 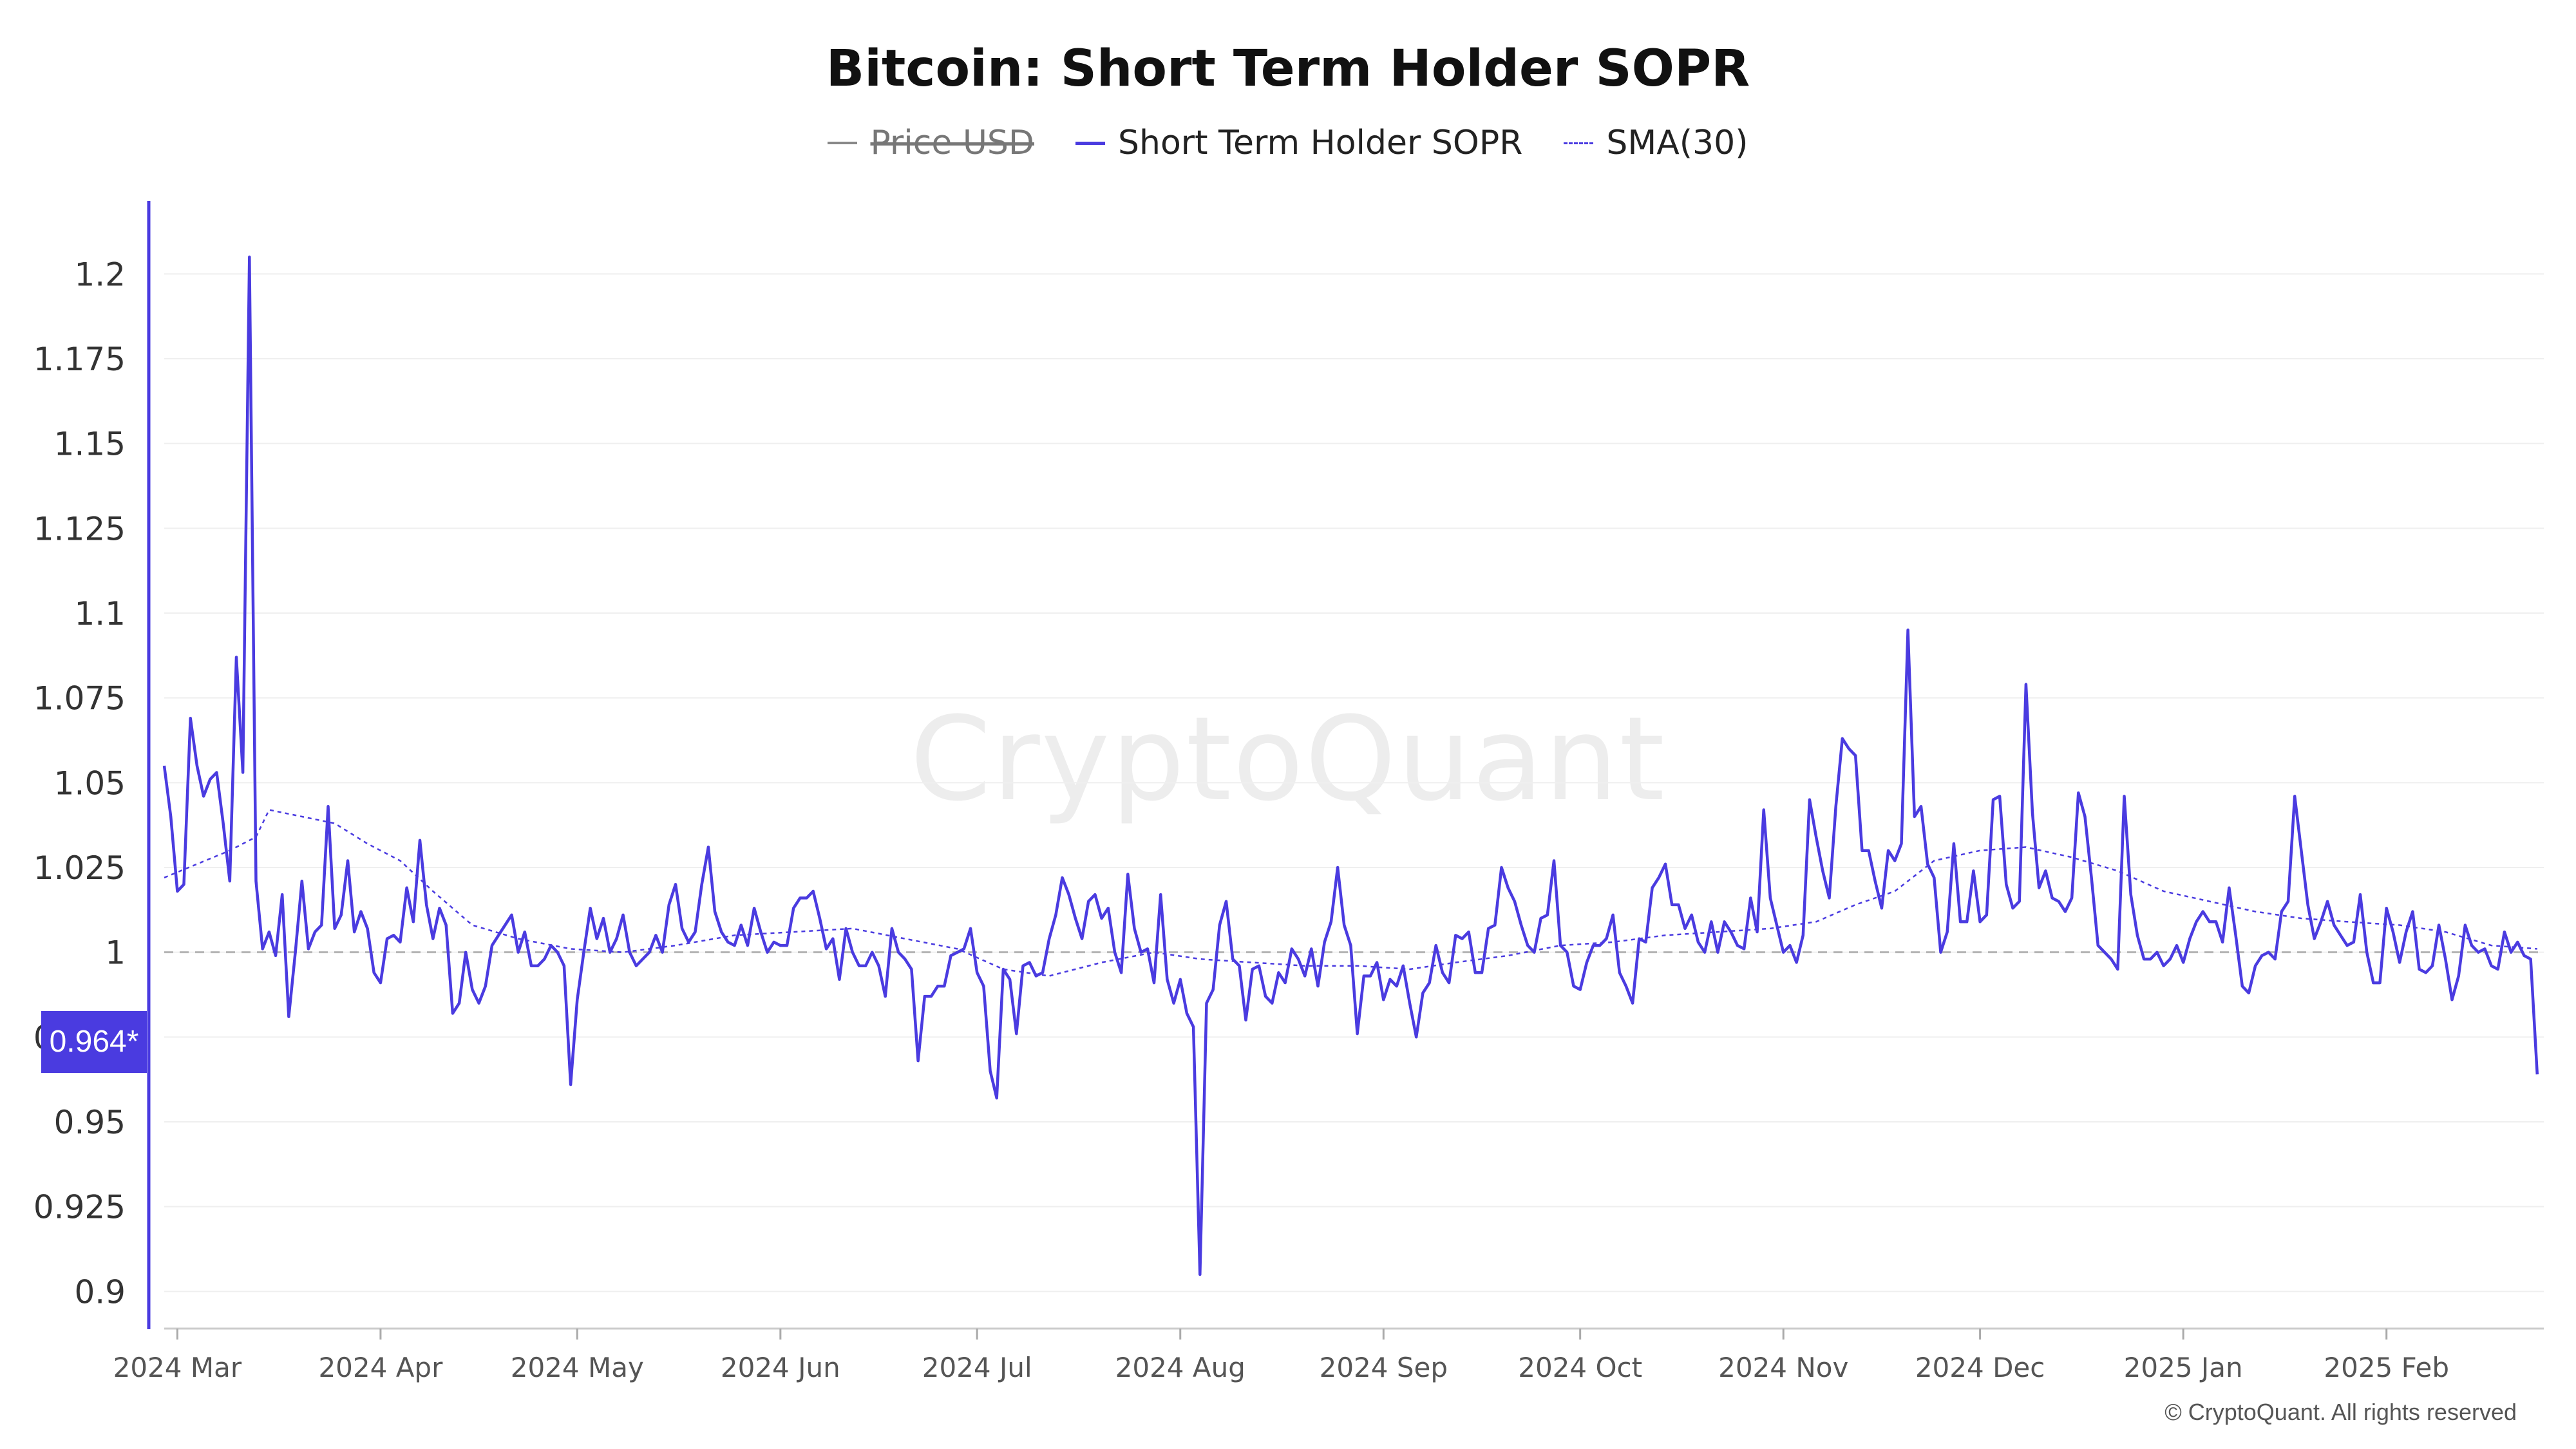 What do you see at coordinates (1579, 143) in the screenshot?
I see `legend-swatch-sma` at bounding box center [1579, 143].